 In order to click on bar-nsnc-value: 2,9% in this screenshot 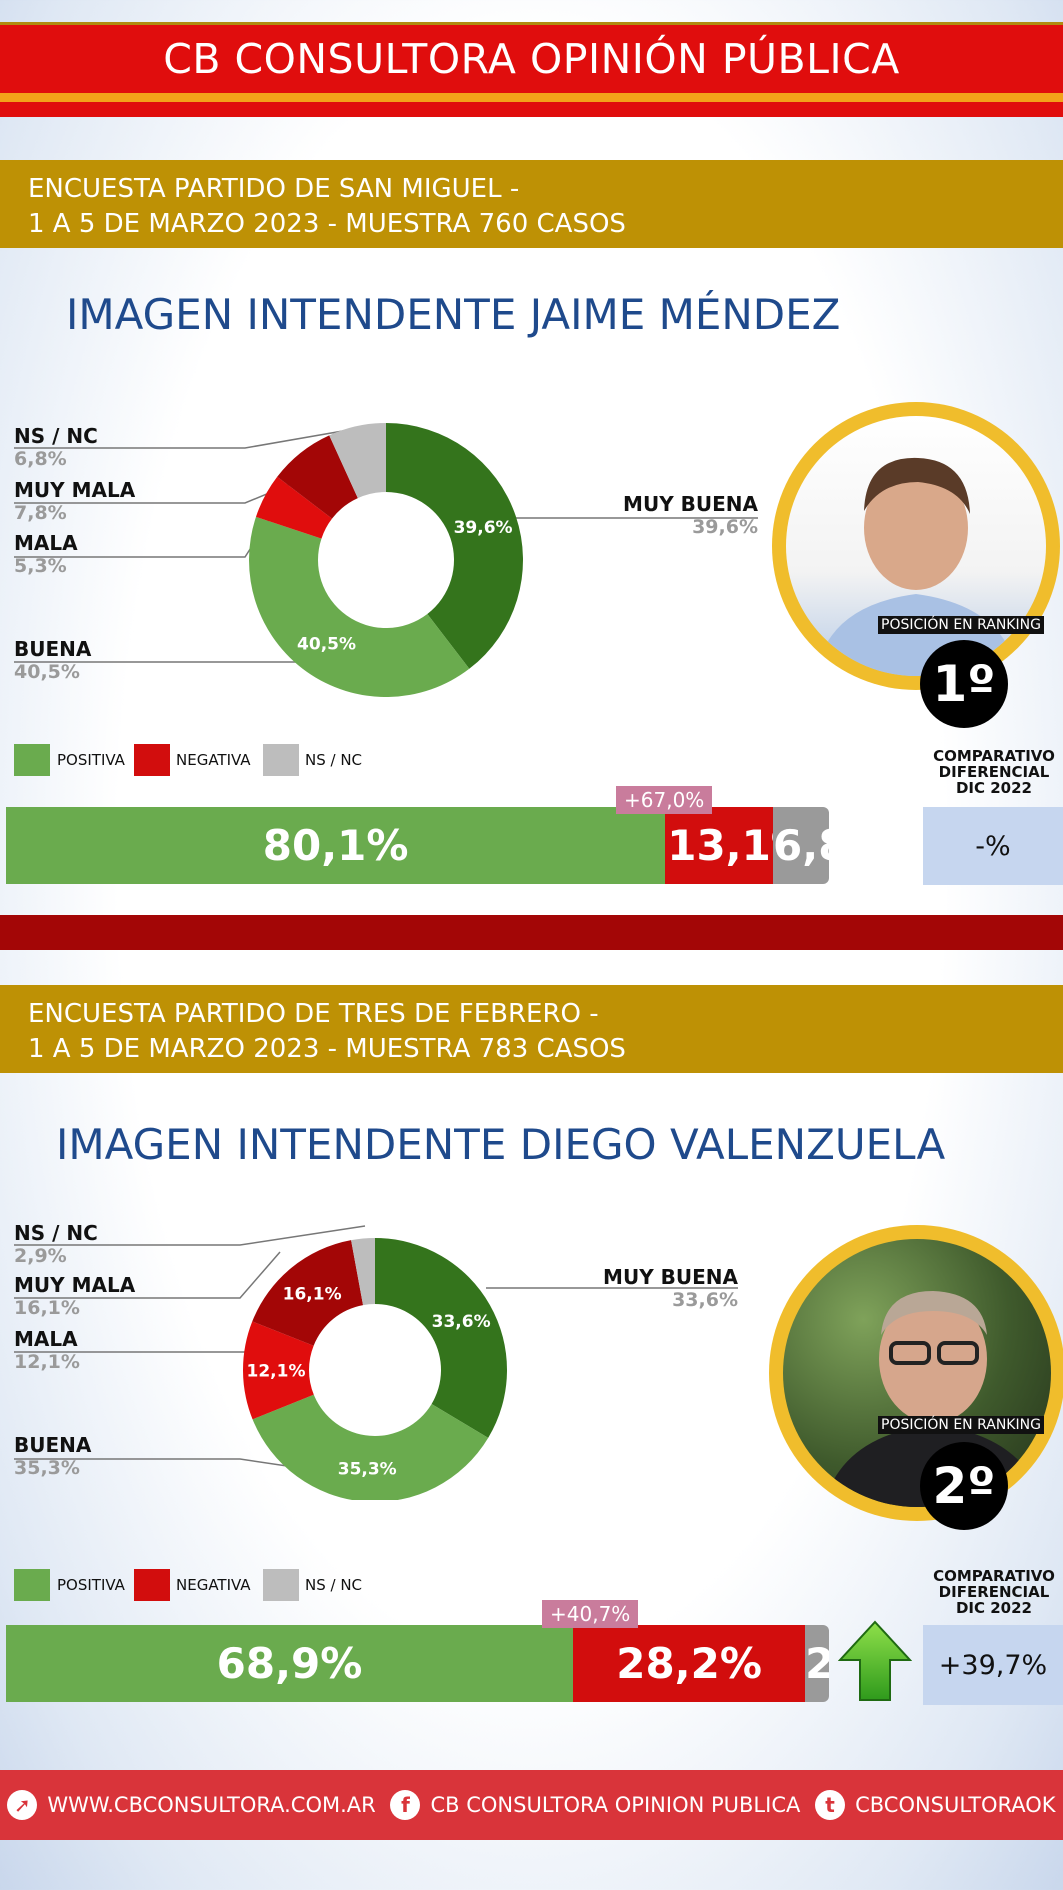, I will do `click(817, 1663)`.